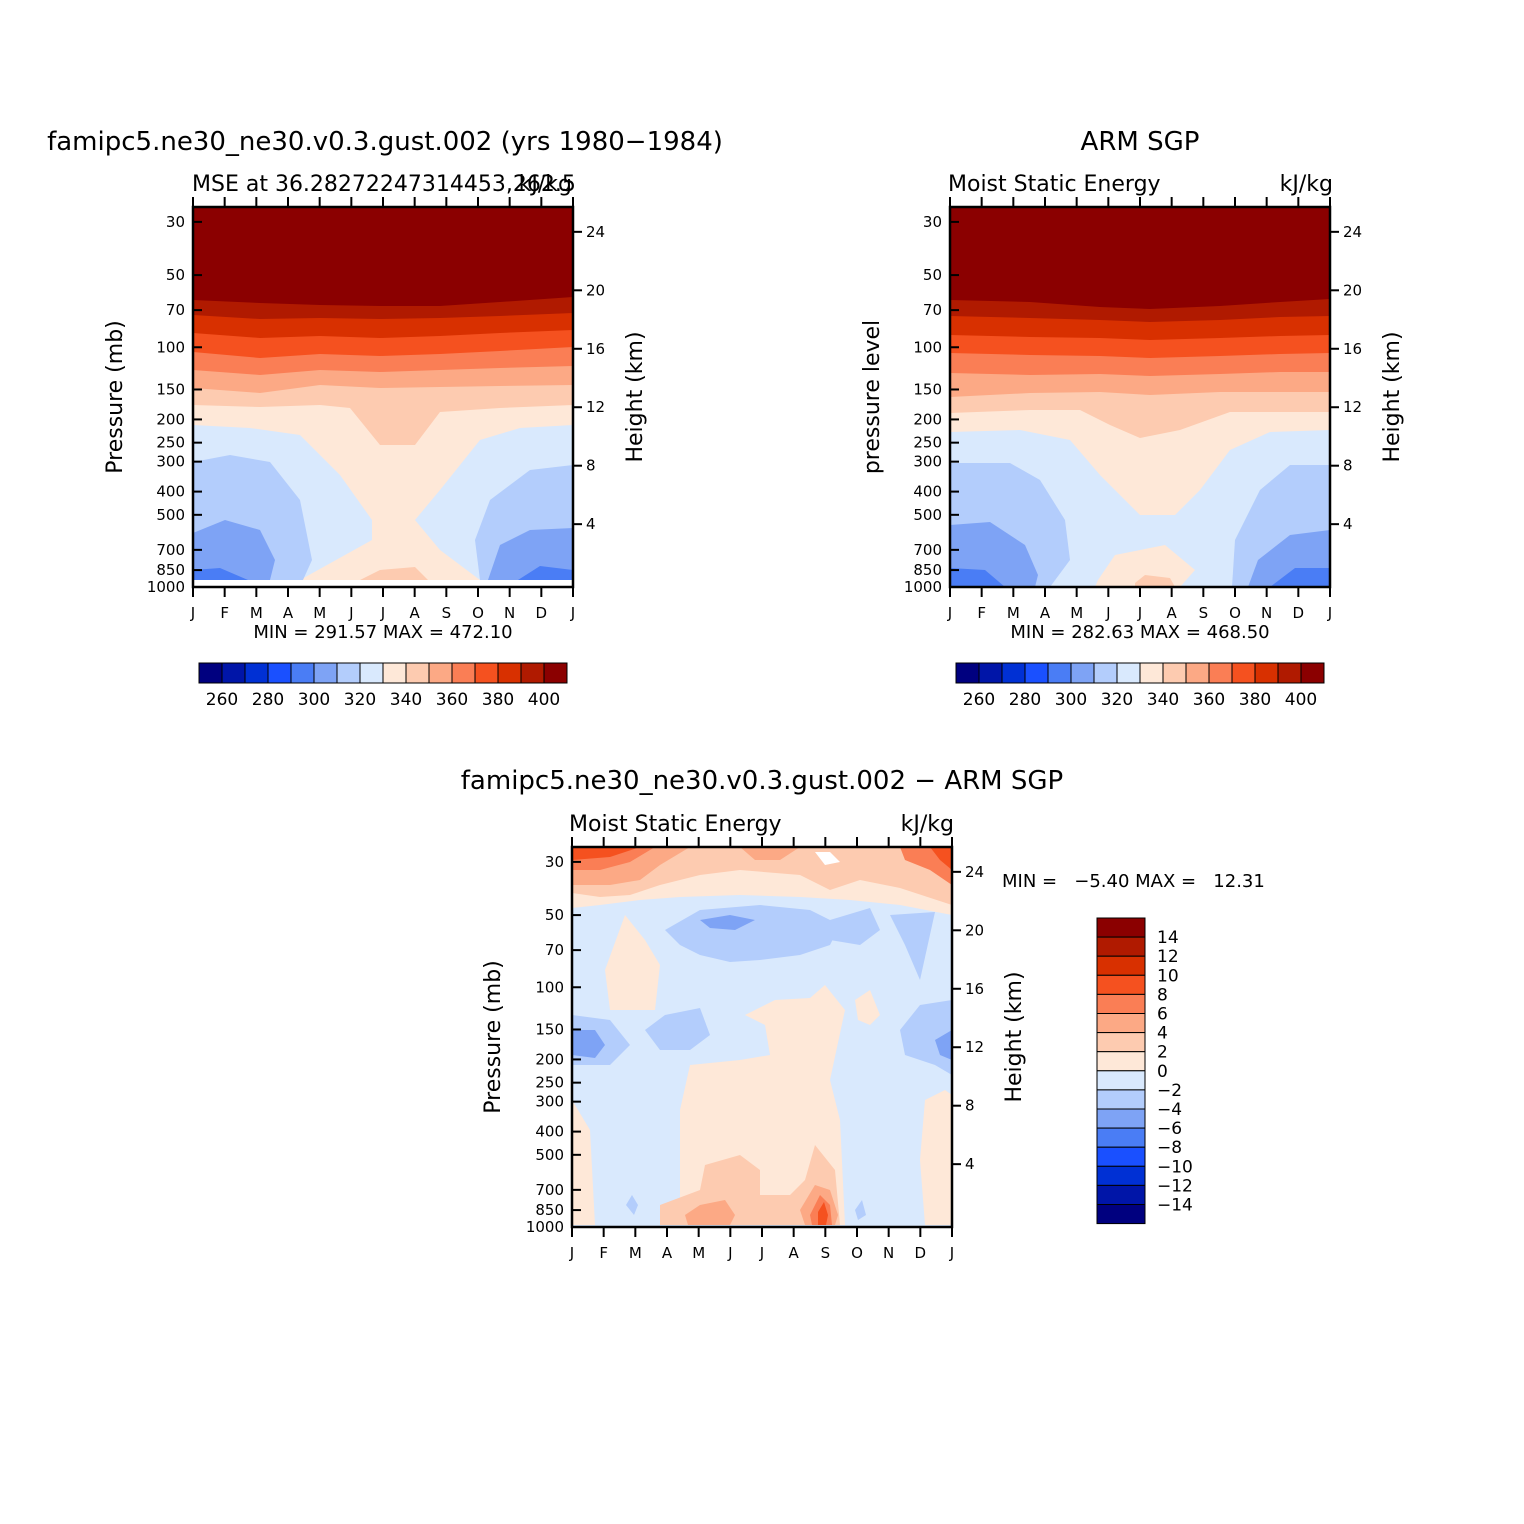 This screenshot has width=1524, height=1524. Describe the element at coordinates (175, 222) in the screenshot. I see `y-tick-label: 30` at that location.